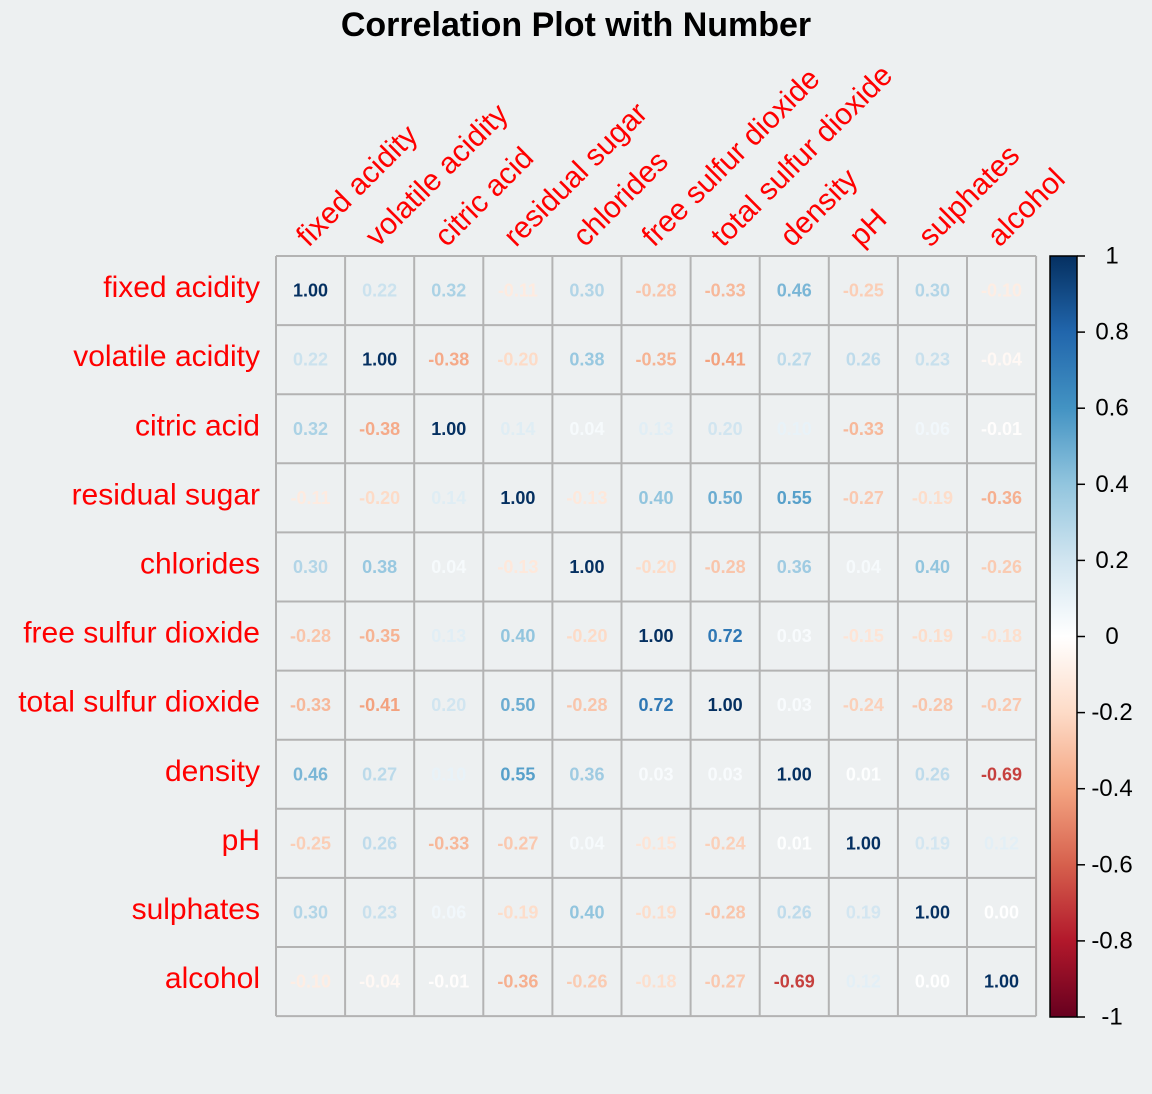 Image resolution: width=1152 pixels, height=1094 pixels. Describe the element at coordinates (863, 774) in the screenshot. I see `cell-value: 0.01` at that location.